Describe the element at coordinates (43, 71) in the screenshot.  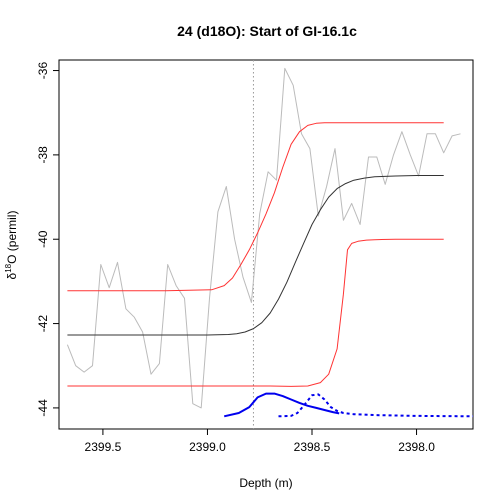
I see `y-tick-label: -36` at that location.